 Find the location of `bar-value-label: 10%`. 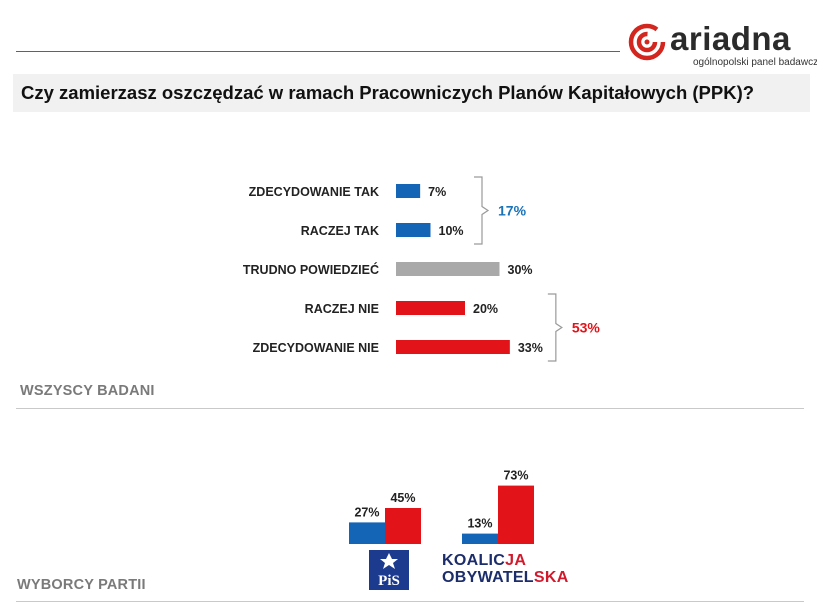

bar-value-label: 10% is located at coordinates (451, 231).